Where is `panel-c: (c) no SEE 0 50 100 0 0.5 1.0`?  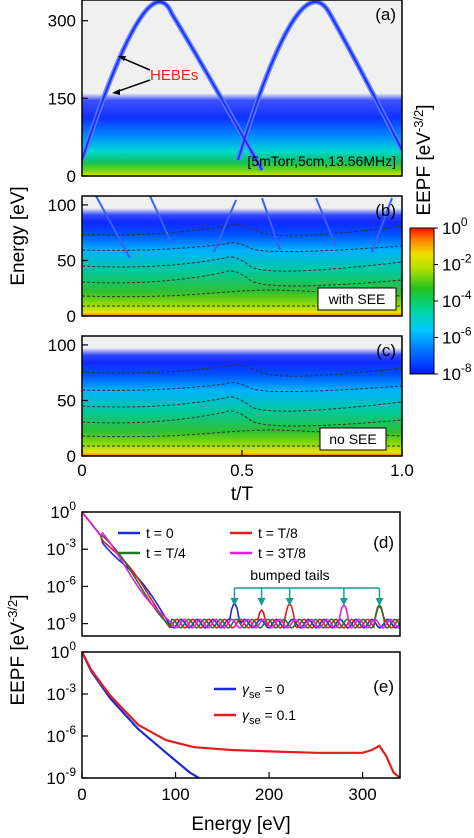
panel-c: (c) no SEE 0 50 100 0 0.5 1.0 is located at coordinates (231, 407).